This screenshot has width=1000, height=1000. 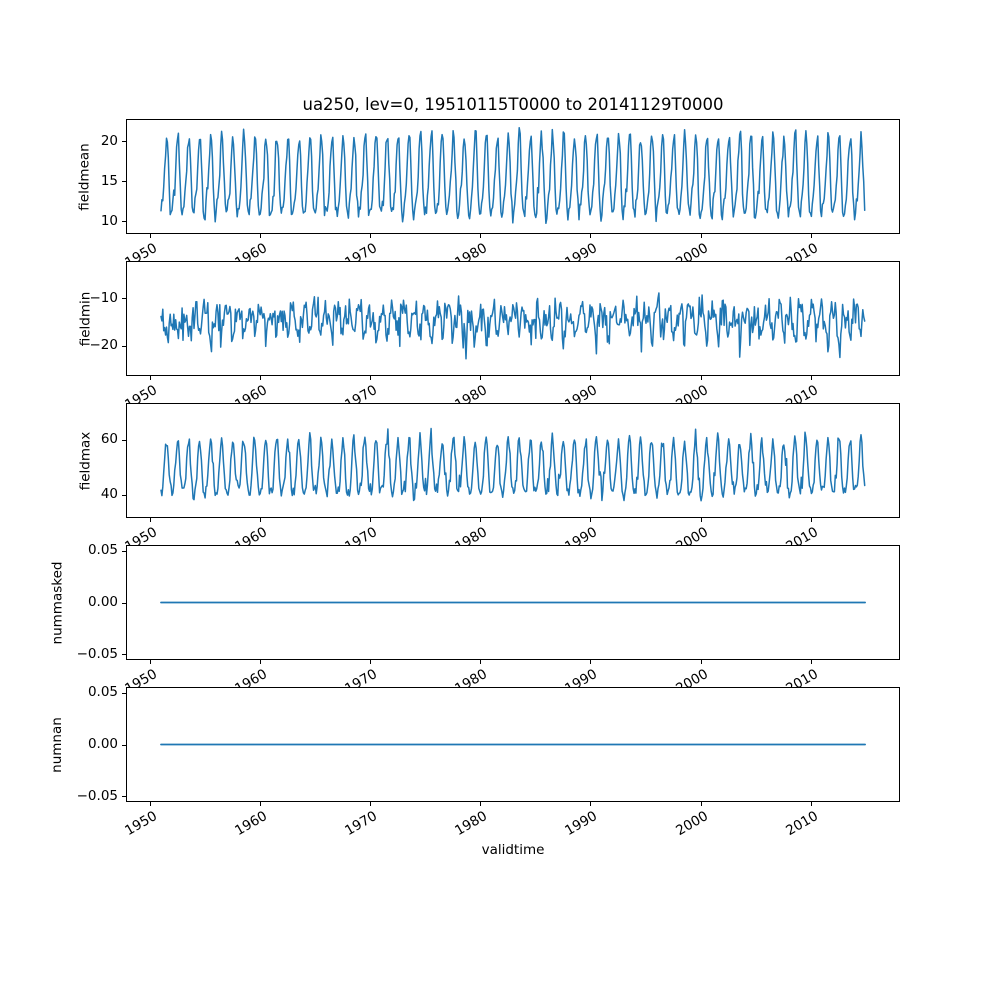 What do you see at coordinates (691, 824) in the screenshot?
I see `x-tick-label: 2000` at bounding box center [691, 824].